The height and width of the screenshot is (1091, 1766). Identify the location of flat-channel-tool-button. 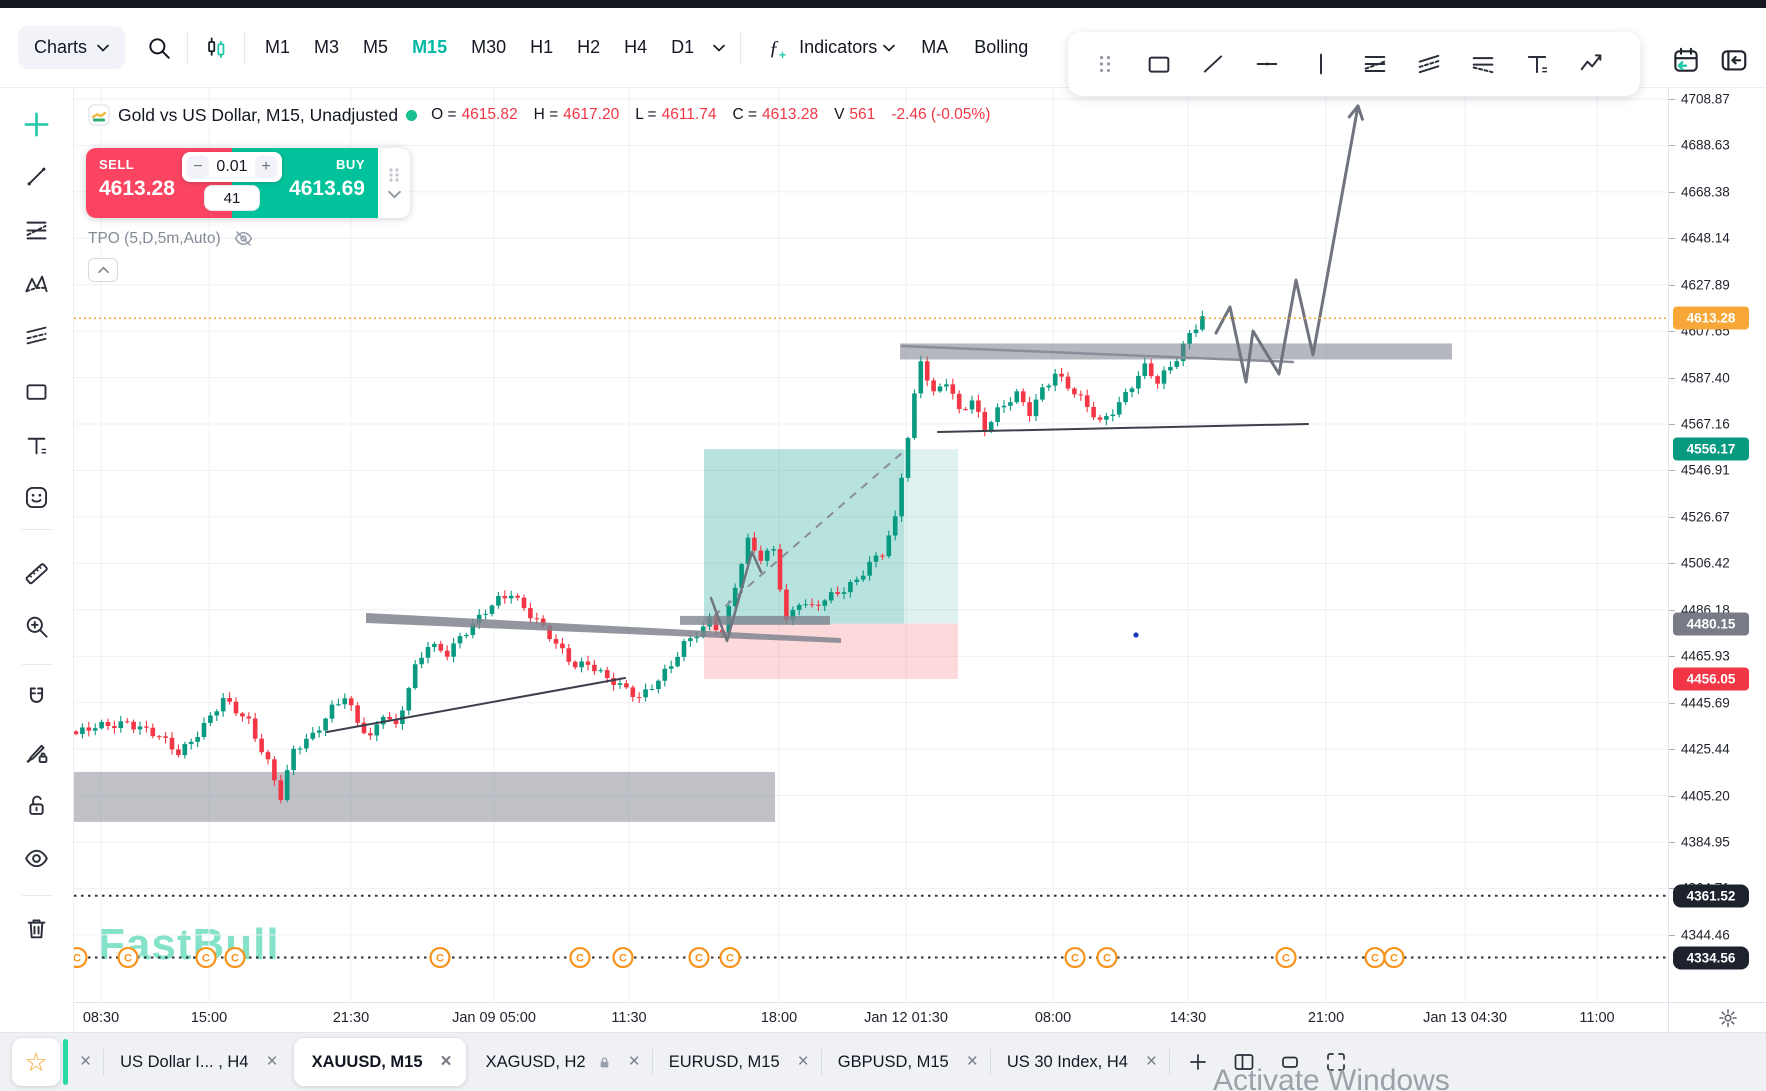
(1375, 64).